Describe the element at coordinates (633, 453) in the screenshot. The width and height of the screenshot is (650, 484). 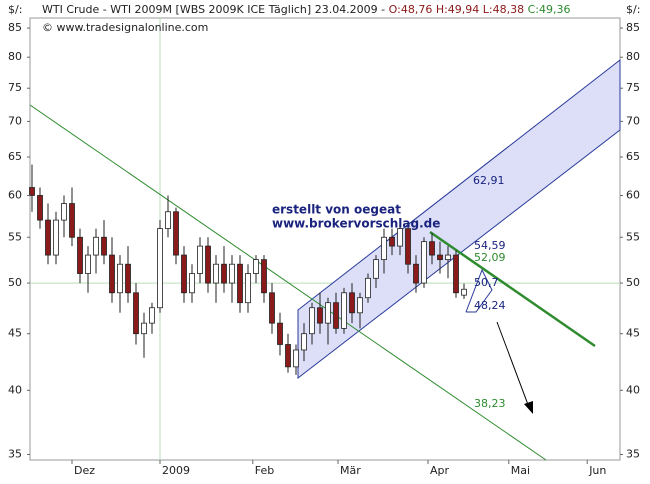
I see `y-tick-label-right: 35` at that location.